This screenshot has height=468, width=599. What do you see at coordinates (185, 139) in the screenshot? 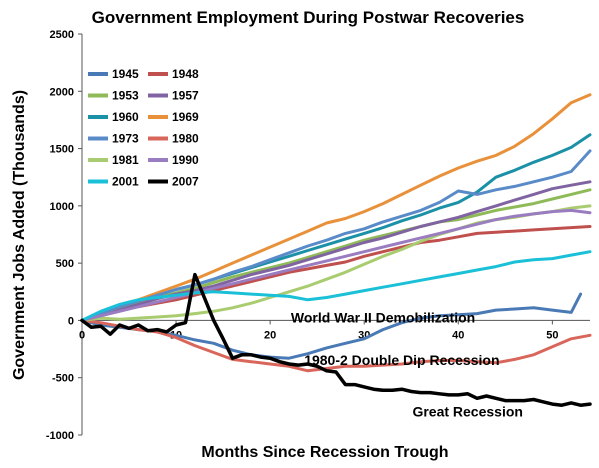
I see `legend-label-1980: 1980` at bounding box center [185, 139].